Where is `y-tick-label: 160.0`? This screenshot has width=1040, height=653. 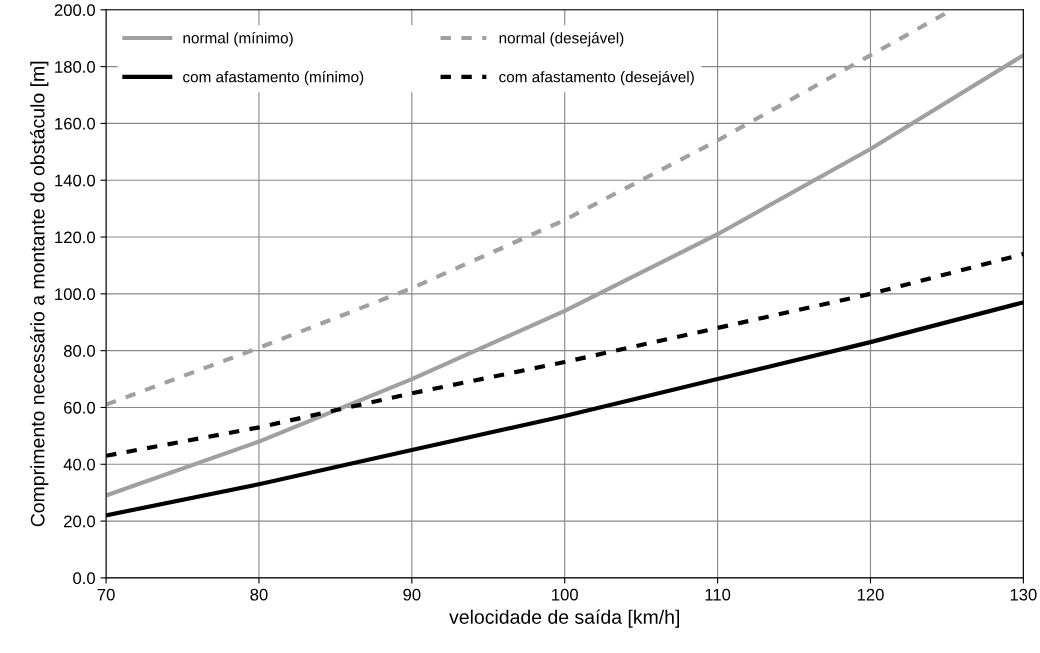 y-tick-label: 160.0 is located at coordinates (75, 123).